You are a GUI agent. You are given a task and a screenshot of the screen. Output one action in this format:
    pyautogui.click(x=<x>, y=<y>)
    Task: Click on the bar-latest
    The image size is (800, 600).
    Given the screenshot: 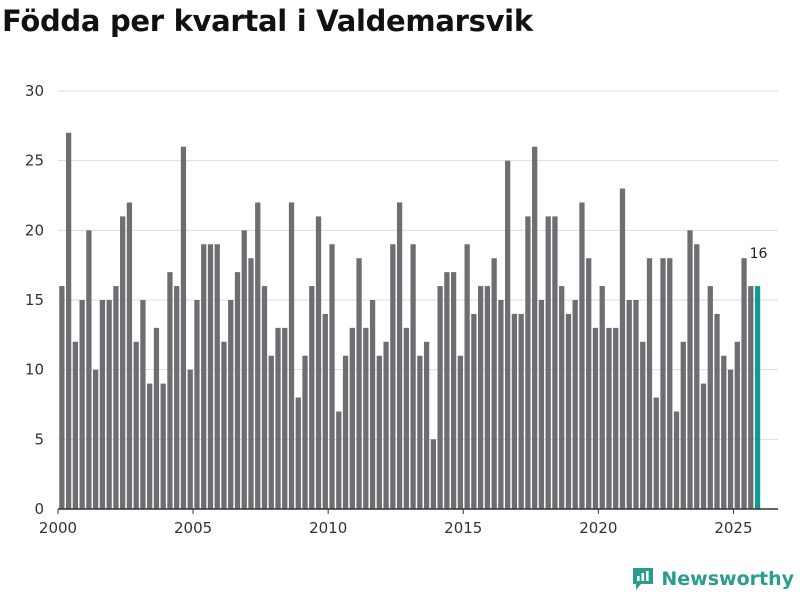 What is the action you would take?
    pyautogui.click(x=757, y=397)
    